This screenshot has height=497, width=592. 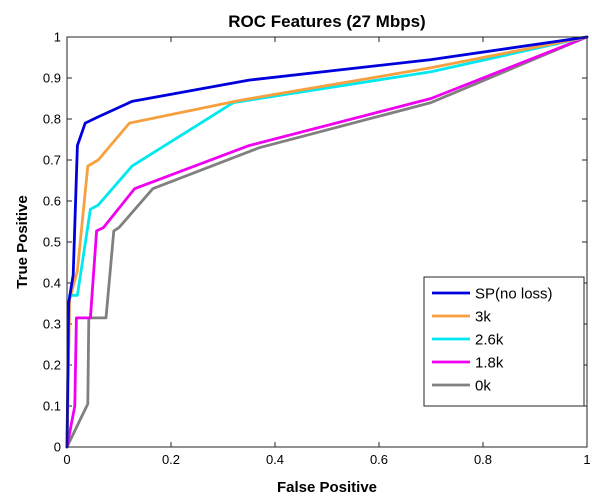 I want to click on y-tick-label: 0.1, so click(x=52, y=406).